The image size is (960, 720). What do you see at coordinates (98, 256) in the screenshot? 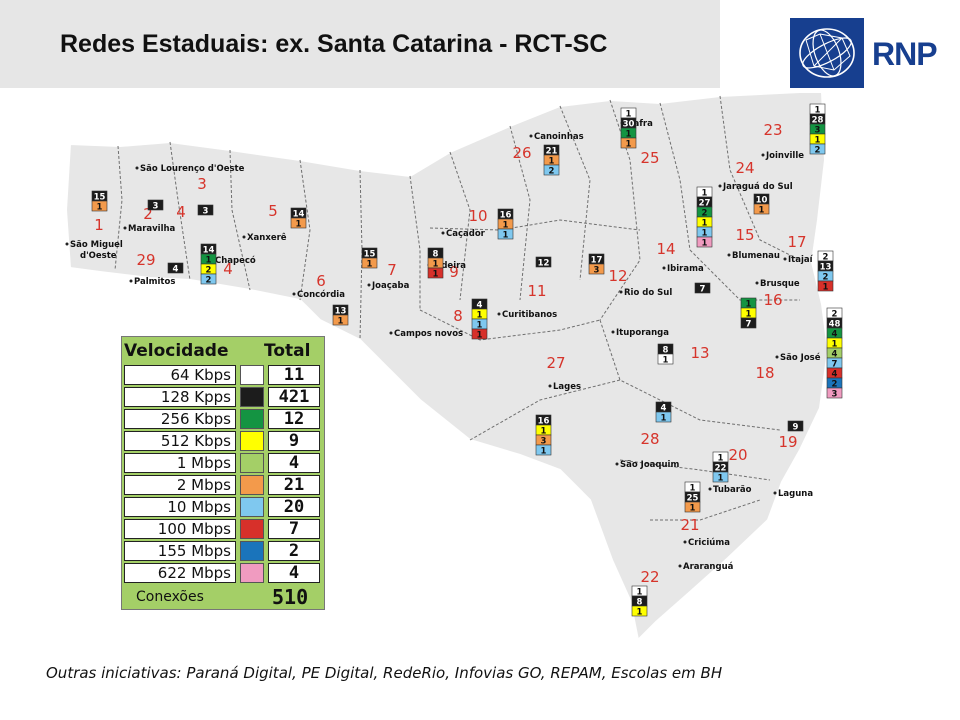
I see `city-label: d'Oeste` at bounding box center [98, 256].